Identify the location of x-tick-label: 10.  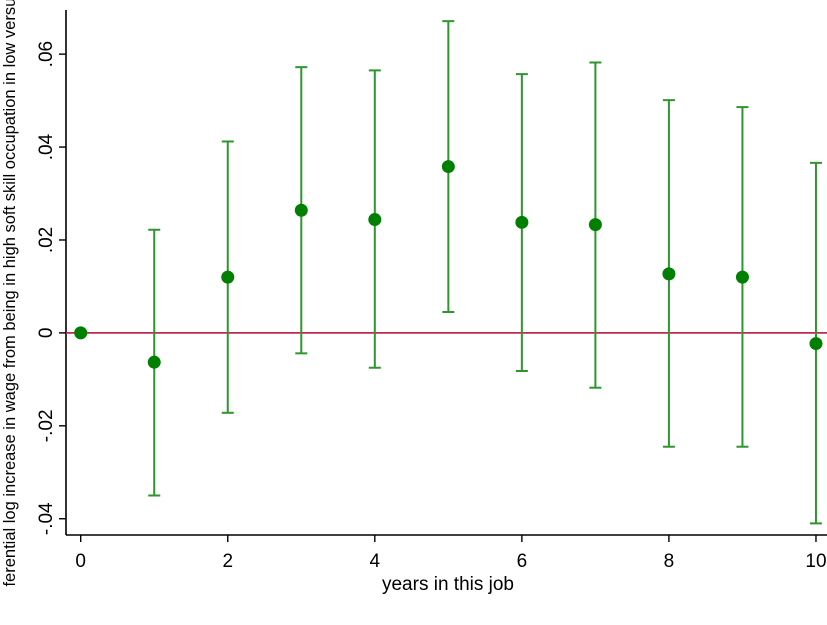
(815, 561).